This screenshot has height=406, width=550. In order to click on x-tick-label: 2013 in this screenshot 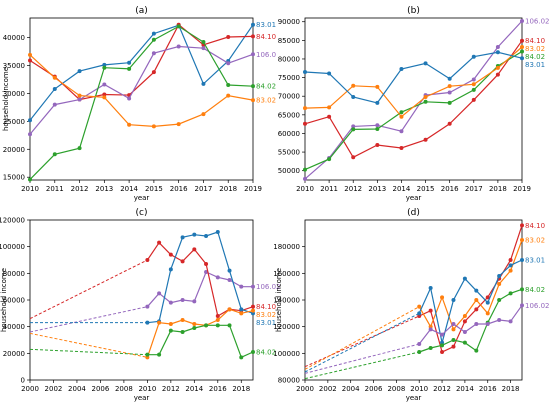, I will do `click(377, 189)`.